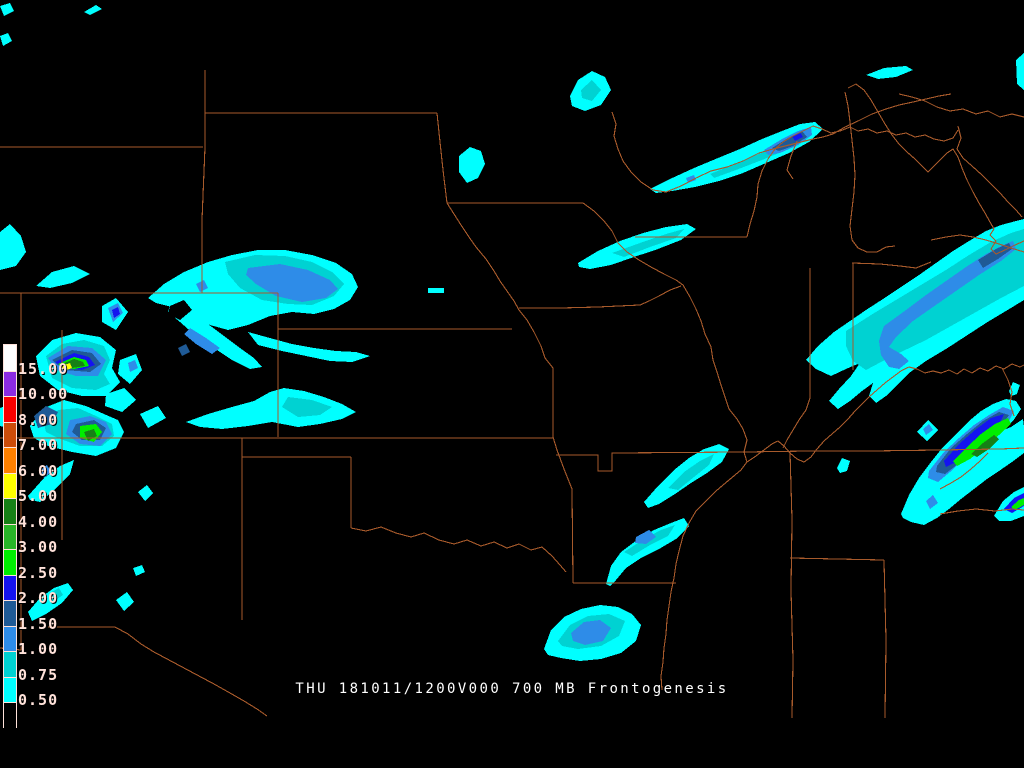 Image resolution: width=1024 pixels, height=768 pixels. I want to click on legend-label: 4.00, so click(38, 521).